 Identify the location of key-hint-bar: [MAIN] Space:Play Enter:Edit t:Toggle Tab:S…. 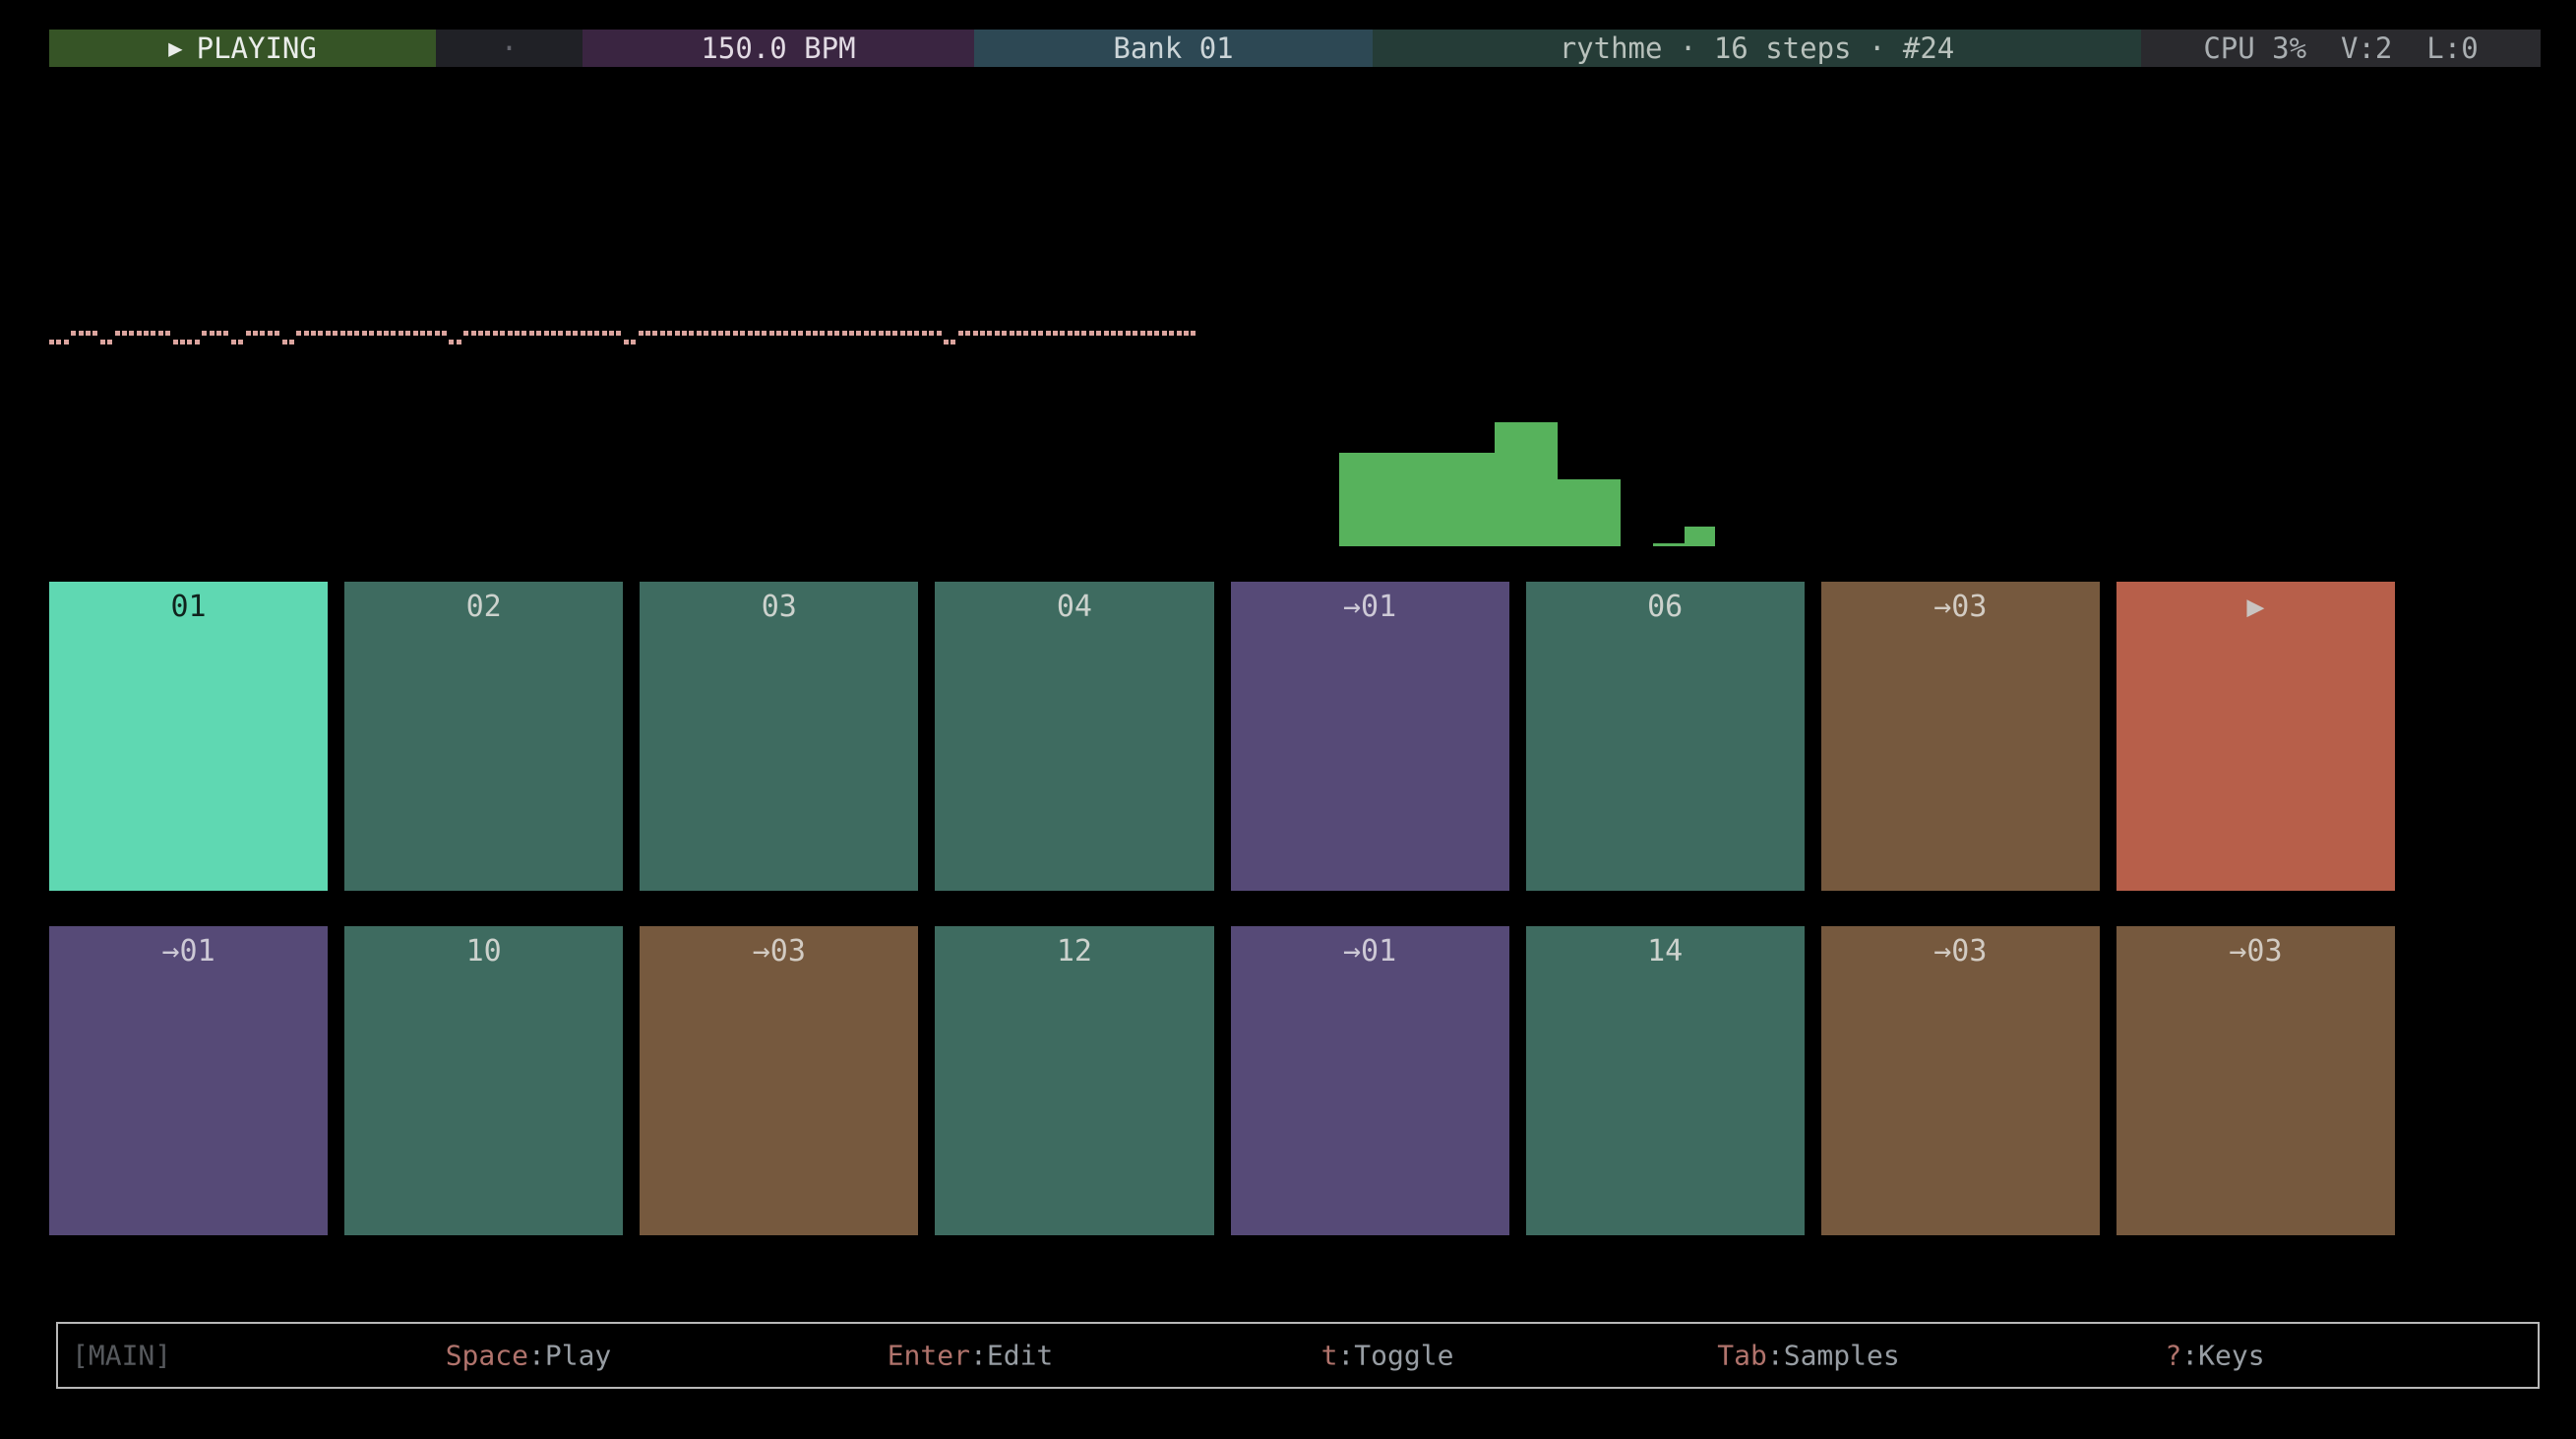
(1298, 1355).